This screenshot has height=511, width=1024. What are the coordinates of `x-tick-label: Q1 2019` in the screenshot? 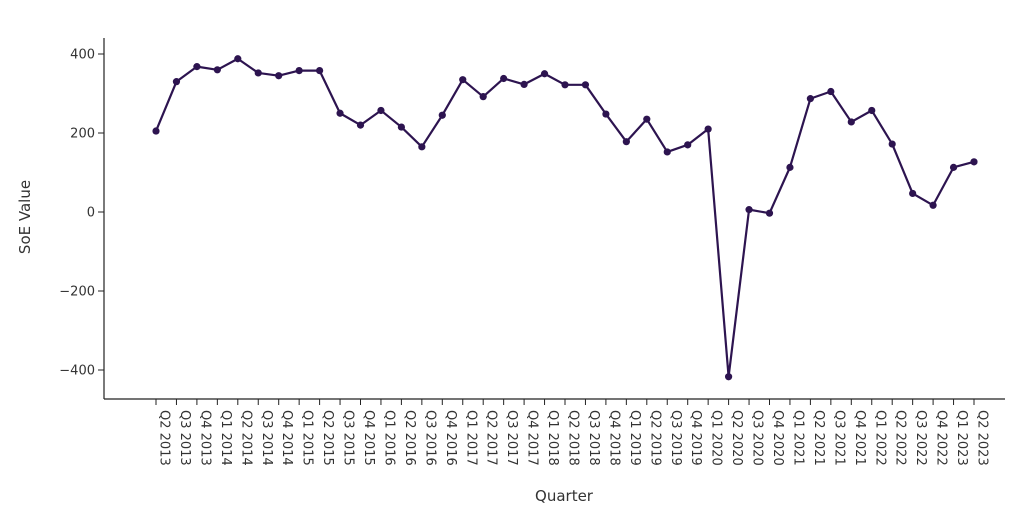 It's located at (634, 438).